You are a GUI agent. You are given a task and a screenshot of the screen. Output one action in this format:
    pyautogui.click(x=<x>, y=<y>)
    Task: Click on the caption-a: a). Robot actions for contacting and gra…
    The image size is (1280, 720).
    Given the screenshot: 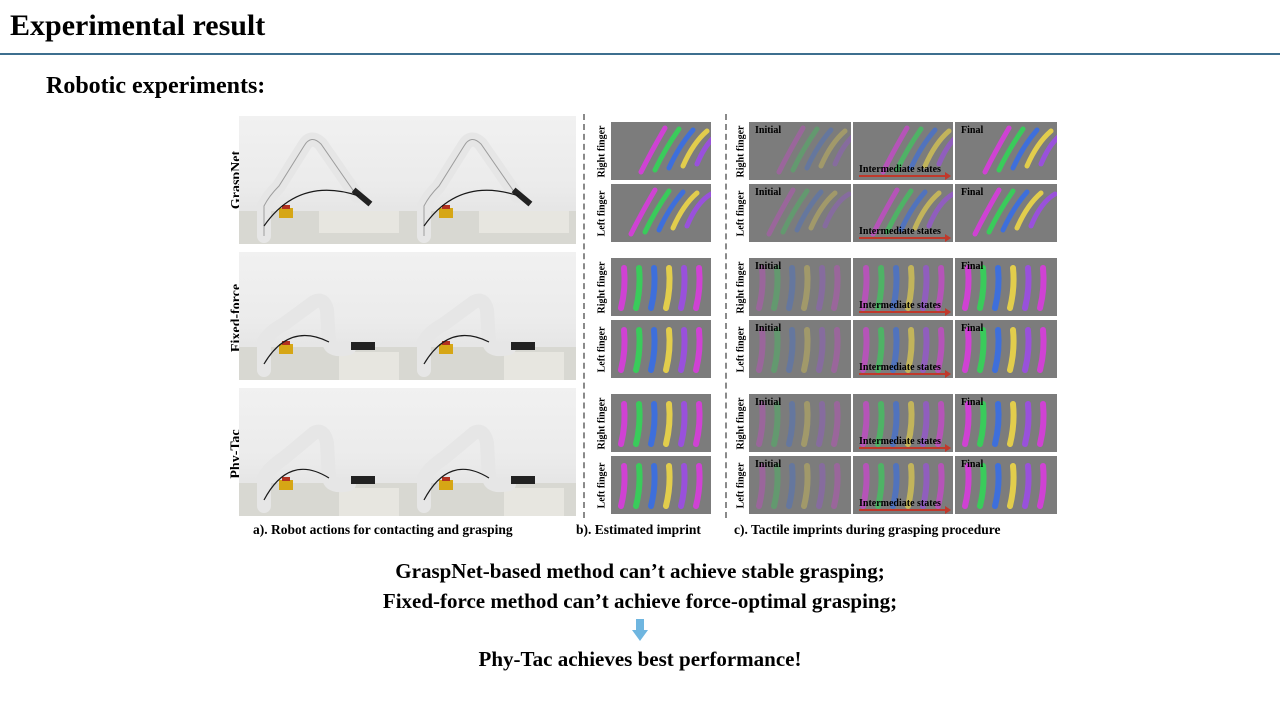 What is the action you would take?
    pyautogui.click(x=383, y=529)
    